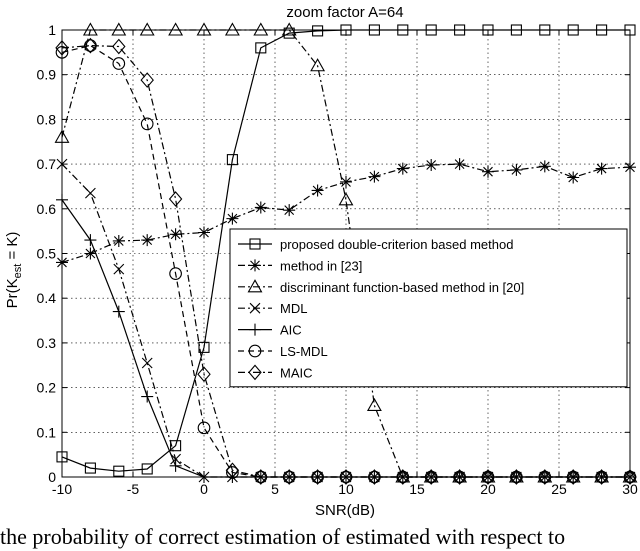 This screenshot has width=640, height=551. I want to click on svg-text: Pr(Kest = K), so click(14, 270).